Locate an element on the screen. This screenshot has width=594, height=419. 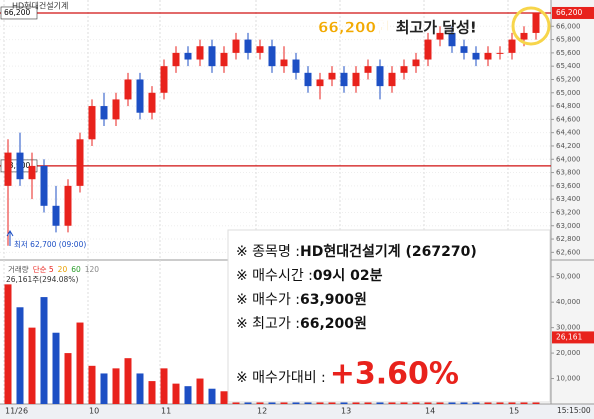
x-tick-label: 10 is located at coordinates (94, 411).